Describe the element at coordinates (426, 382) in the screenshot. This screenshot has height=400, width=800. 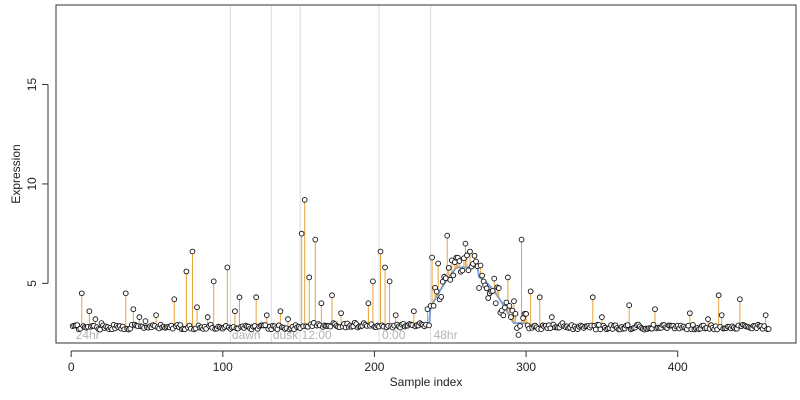
I see `x-axis-title: Sample index` at that location.